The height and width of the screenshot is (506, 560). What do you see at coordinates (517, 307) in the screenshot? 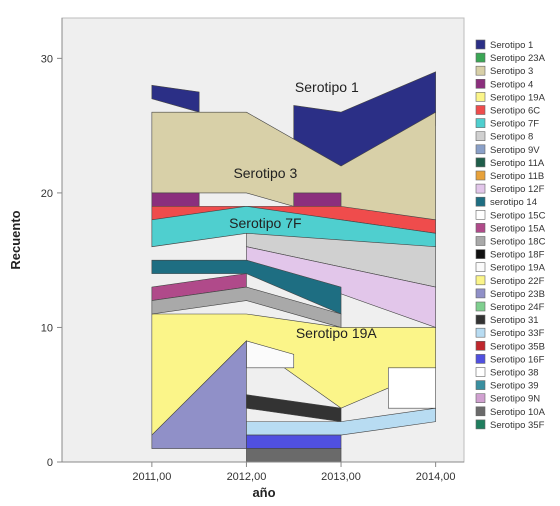
I see `legend-label-20: Serotipo 24F` at bounding box center [517, 307].